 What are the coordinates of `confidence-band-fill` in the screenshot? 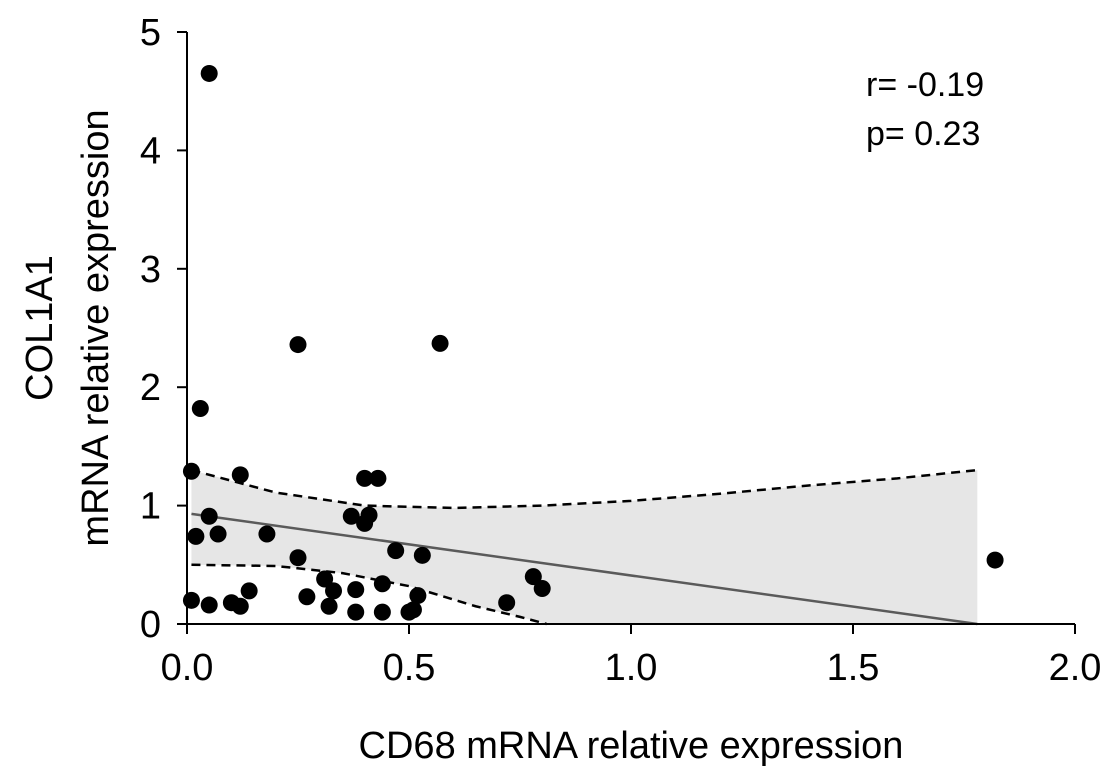 It's located at (584, 547).